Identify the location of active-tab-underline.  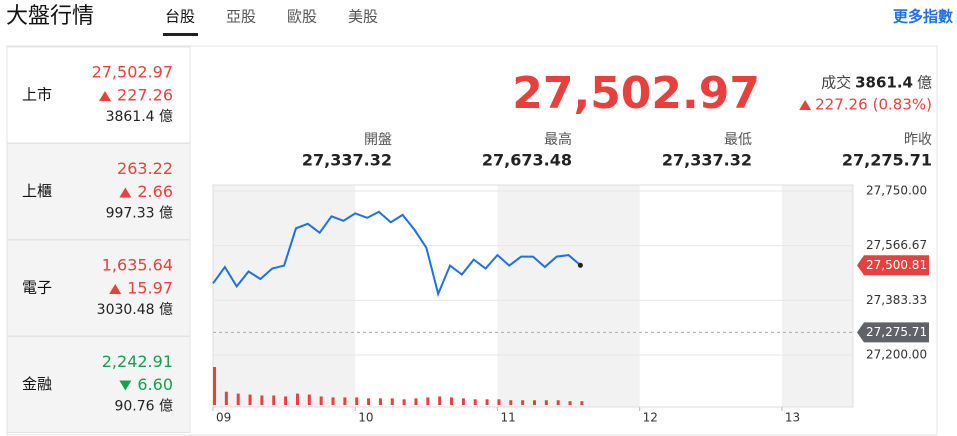
(180, 34).